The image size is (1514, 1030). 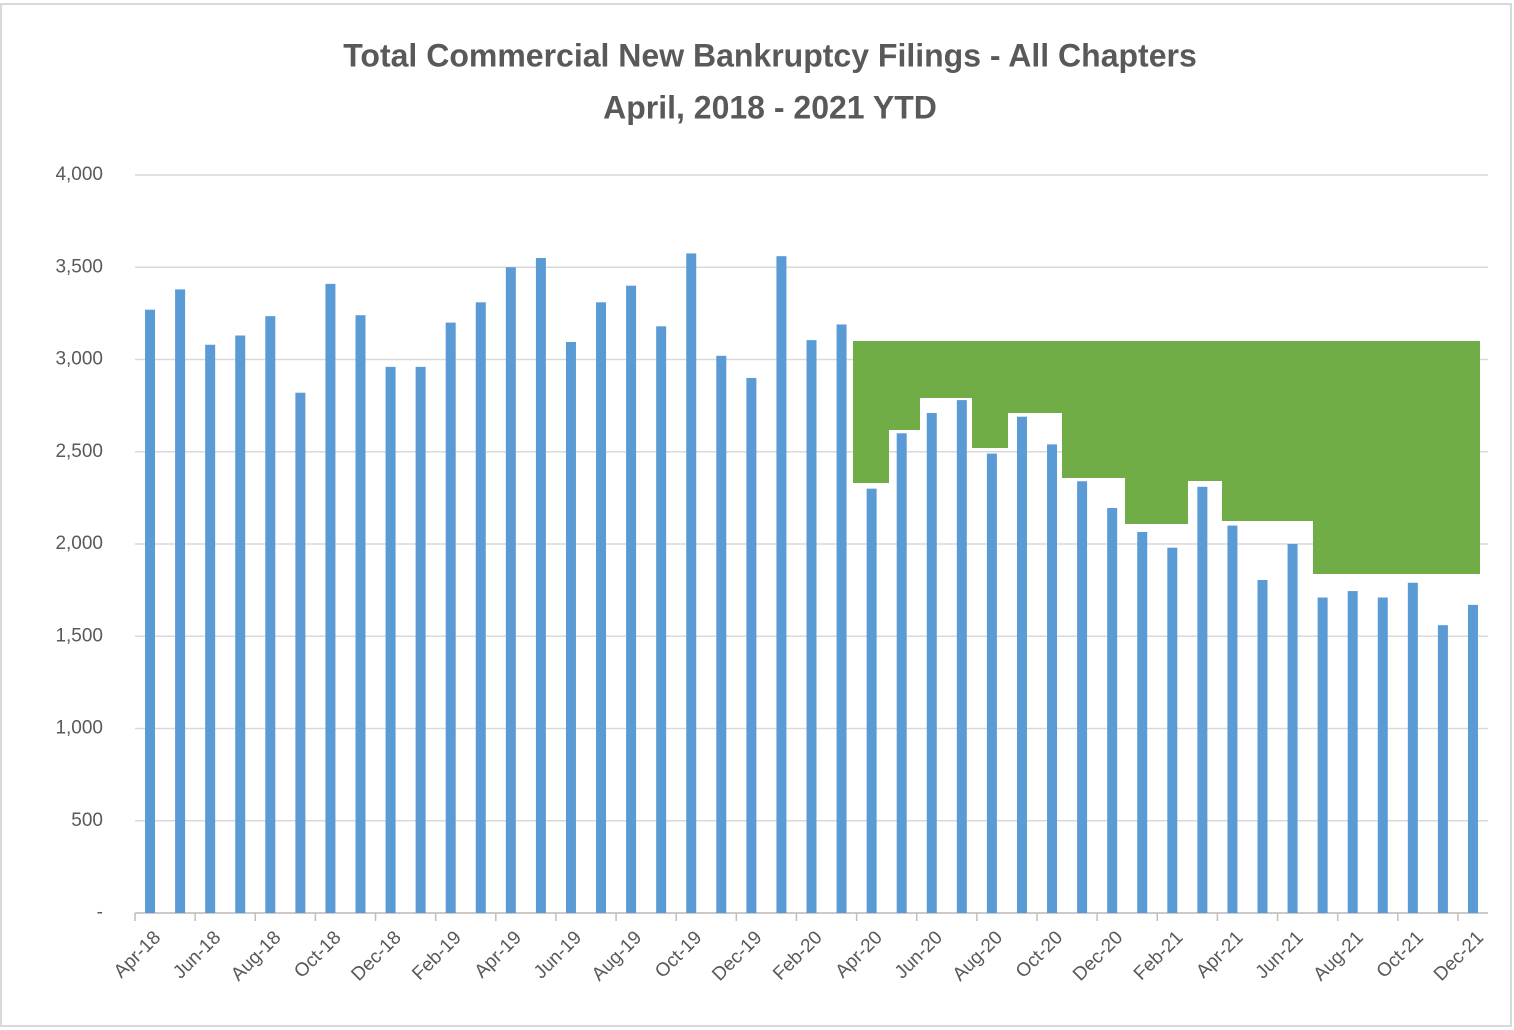 What do you see at coordinates (79, 543) in the screenshot?
I see `y-tick-label: 2,000` at bounding box center [79, 543].